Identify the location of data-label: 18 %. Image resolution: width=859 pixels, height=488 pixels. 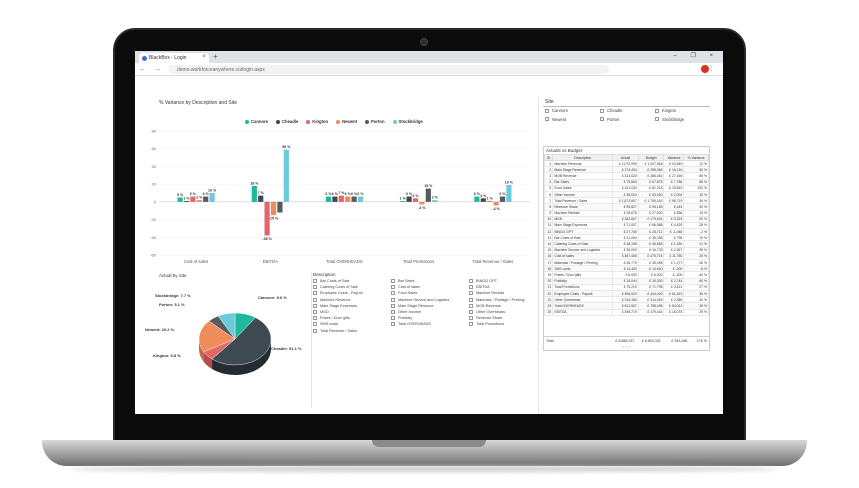
(254, 183).